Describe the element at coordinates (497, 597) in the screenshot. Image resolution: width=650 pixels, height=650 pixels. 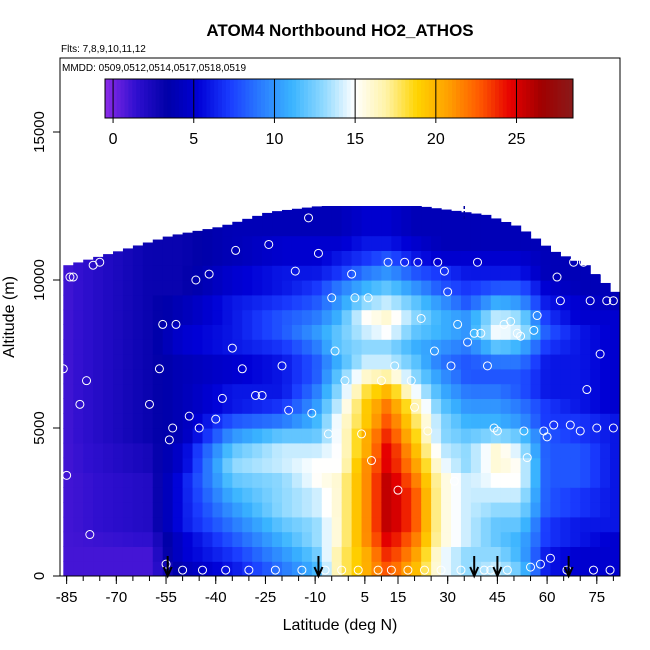
I see `x-tick-label: 45` at that location.